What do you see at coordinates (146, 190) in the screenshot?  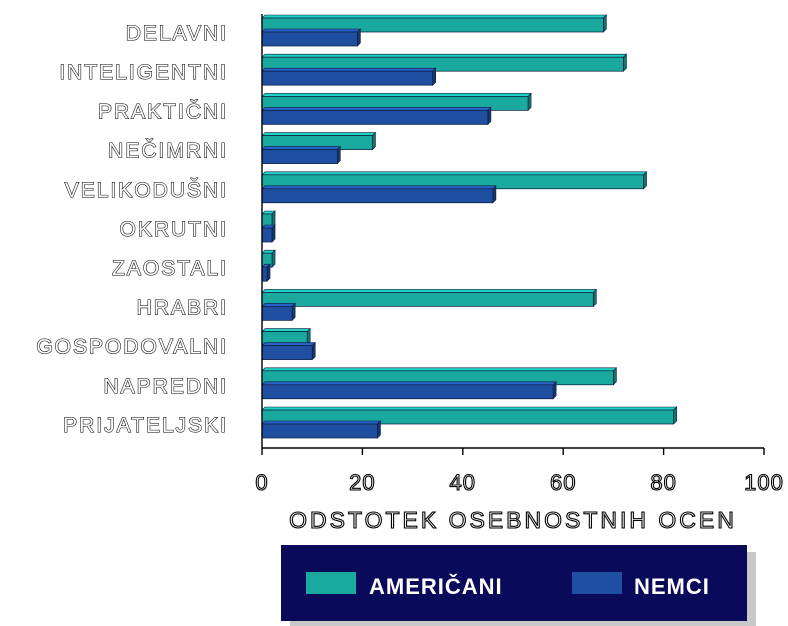 I see `category-label-4: VELIKODUŠNI` at bounding box center [146, 190].